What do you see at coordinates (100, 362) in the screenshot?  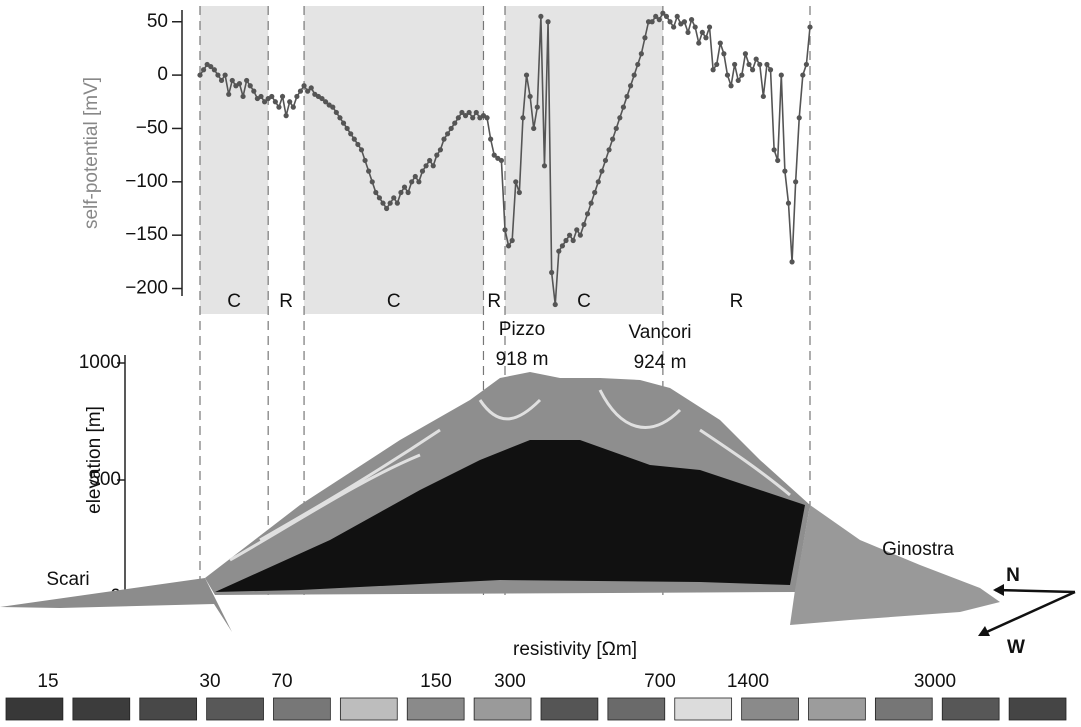 I see `y-tick-label: 1000` at bounding box center [100, 362].